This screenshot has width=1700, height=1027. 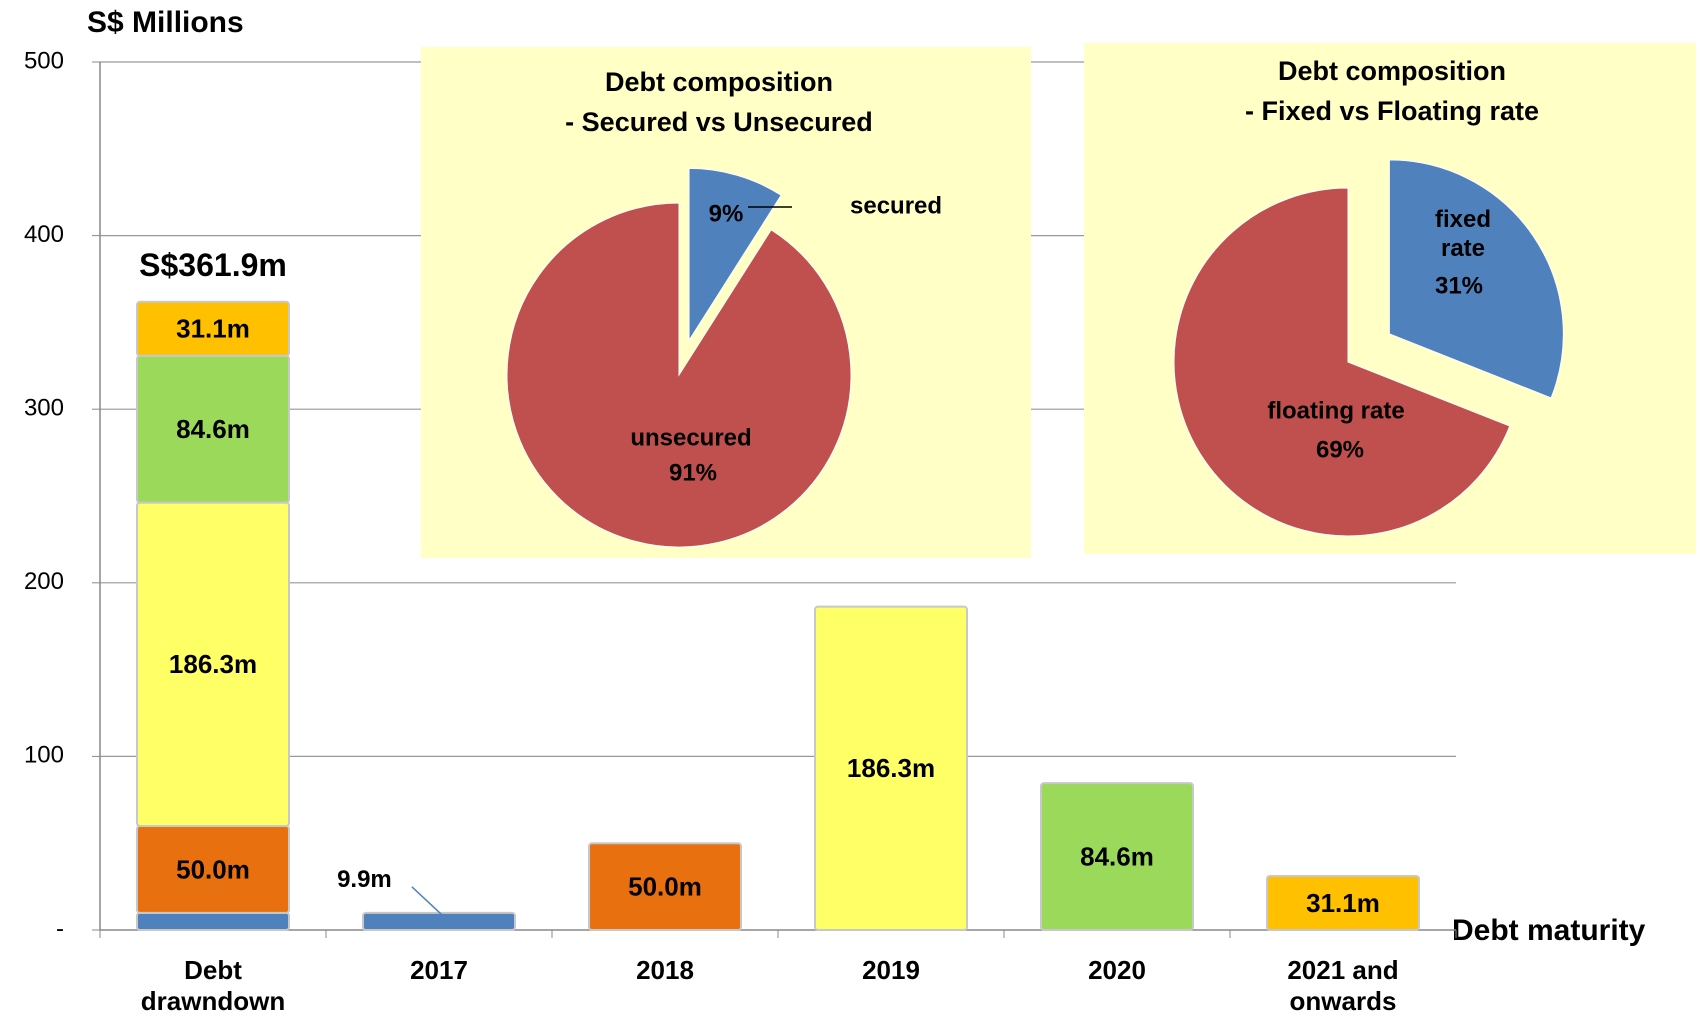 What do you see at coordinates (891, 970) in the screenshot?
I see `x-tick-label: 2019` at bounding box center [891, 970].